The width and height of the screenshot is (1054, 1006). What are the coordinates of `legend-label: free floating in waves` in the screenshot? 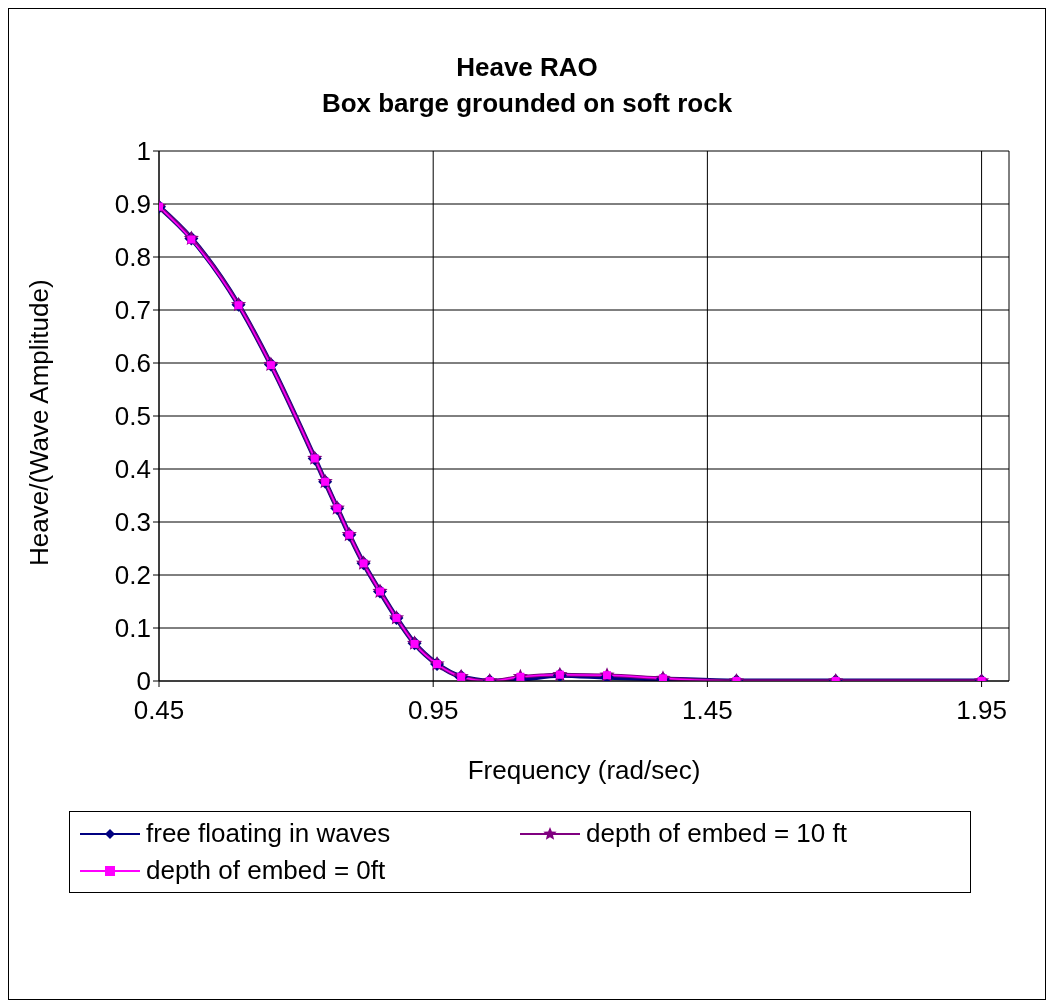 It's located at (268, 833).